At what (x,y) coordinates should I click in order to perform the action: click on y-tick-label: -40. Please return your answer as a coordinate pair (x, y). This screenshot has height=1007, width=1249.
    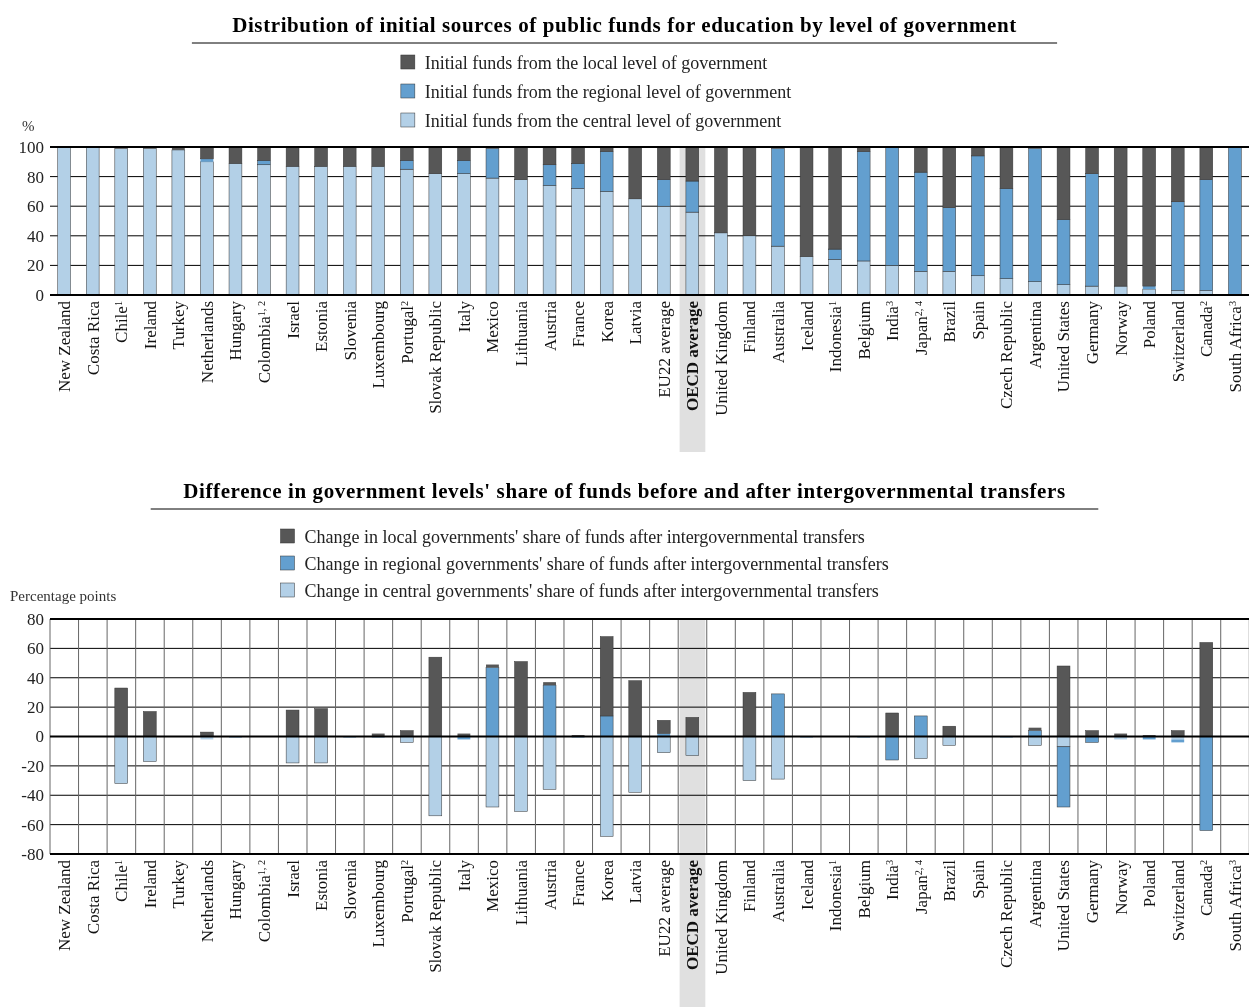
    Looking at the image, I should click on (32, 796).